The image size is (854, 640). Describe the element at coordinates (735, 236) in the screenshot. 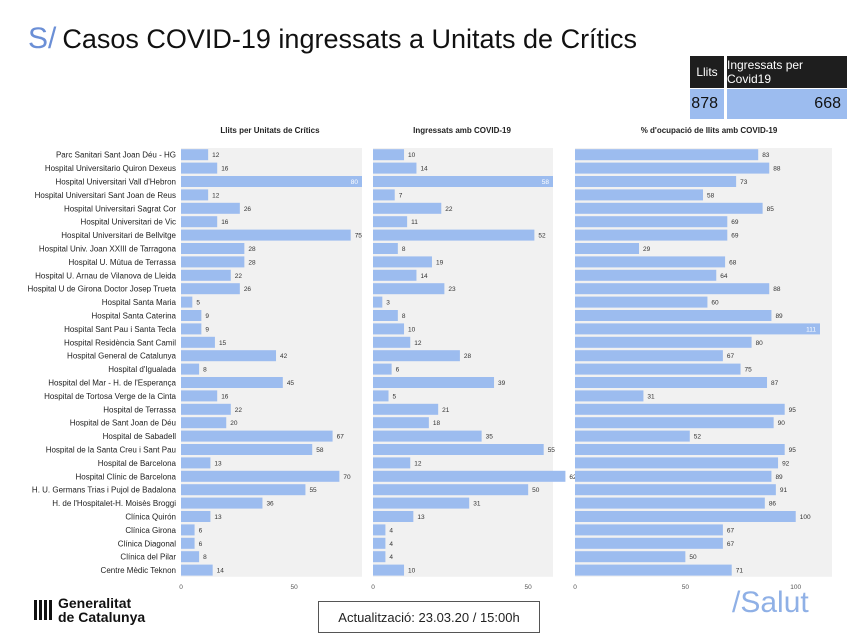

I see `data-label: 69` at that location.